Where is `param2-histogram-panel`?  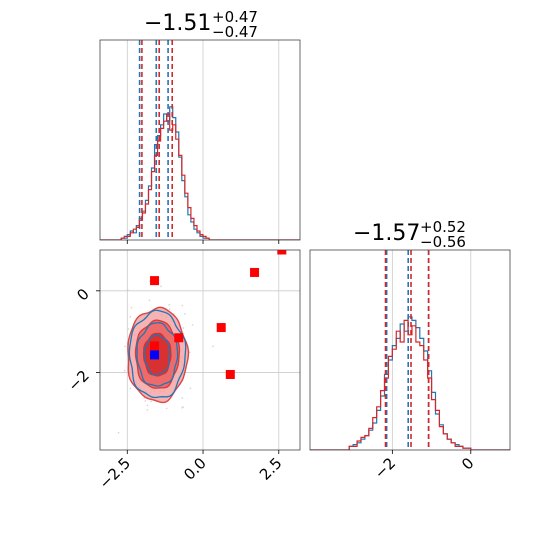 param2-histogram-panel is located at coordinates (410, 350).